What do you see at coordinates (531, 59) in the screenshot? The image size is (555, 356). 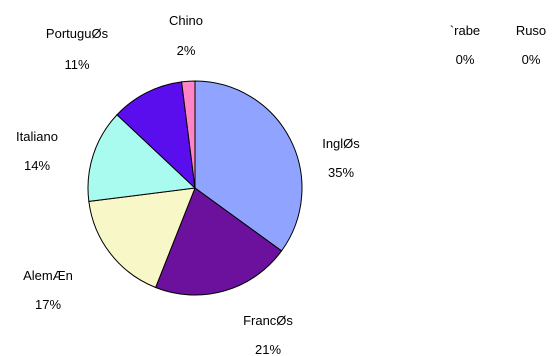 I see `label-ruso-value: 0%` at bounding box center [531, 59].